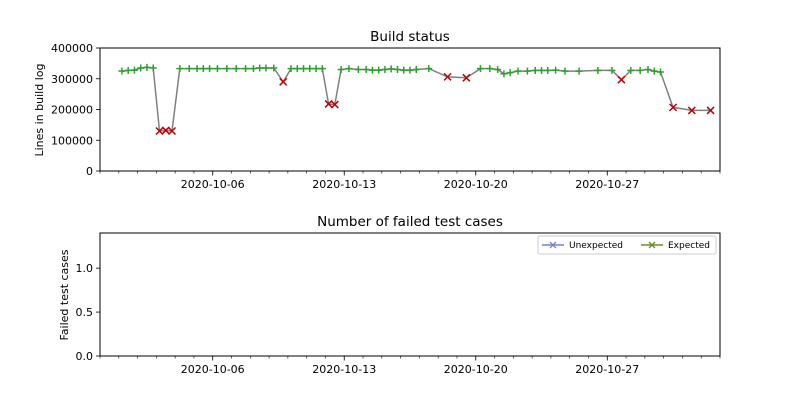 The height and width of the screenshot is (400, 800). I want to click on chart-title-failed-tests: Number of failed test cases, so click(410, 222).